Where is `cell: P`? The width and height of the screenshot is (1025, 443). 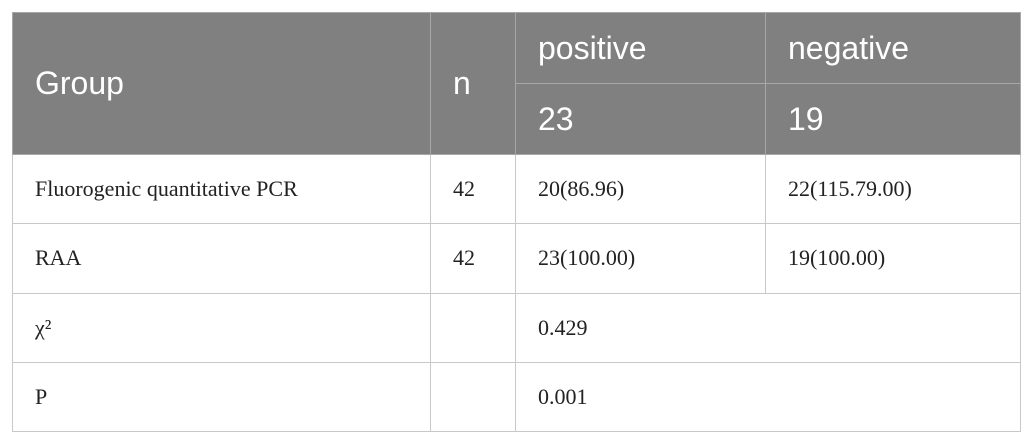 cell: P is located at coordinates (221, 397).